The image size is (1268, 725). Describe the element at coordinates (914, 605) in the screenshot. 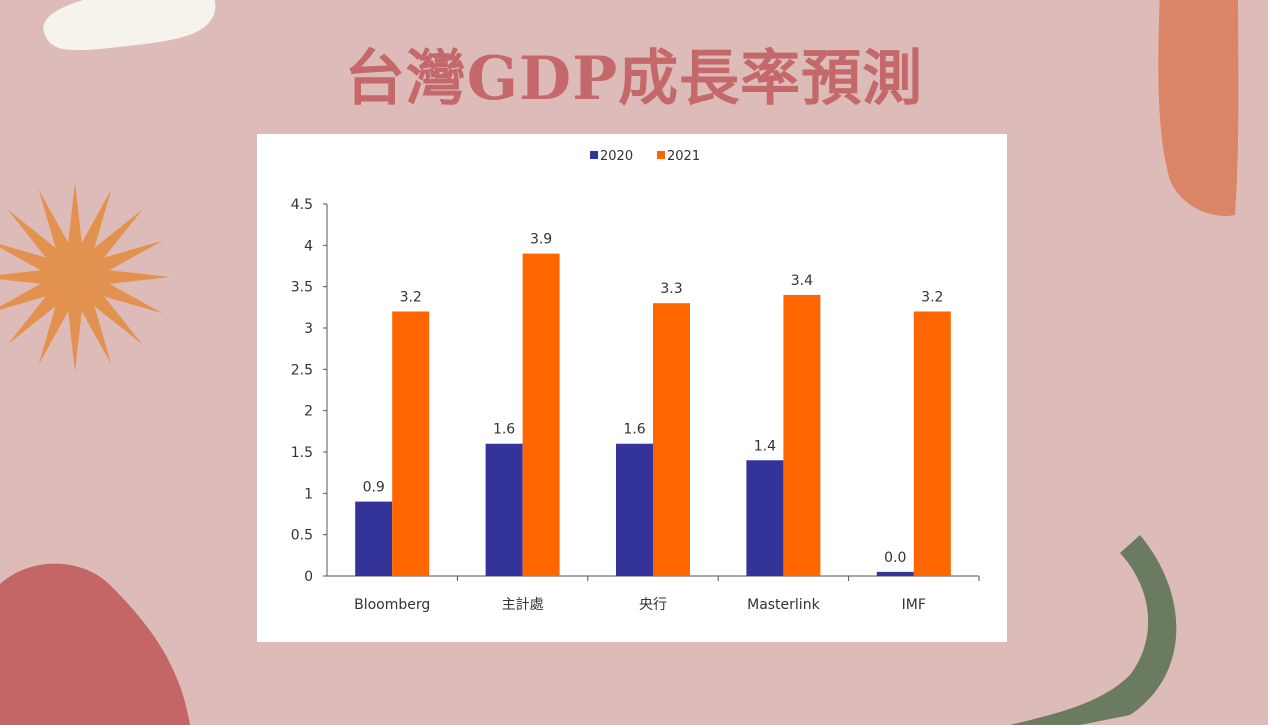

I see `x-tick-label: IMF` at that location.